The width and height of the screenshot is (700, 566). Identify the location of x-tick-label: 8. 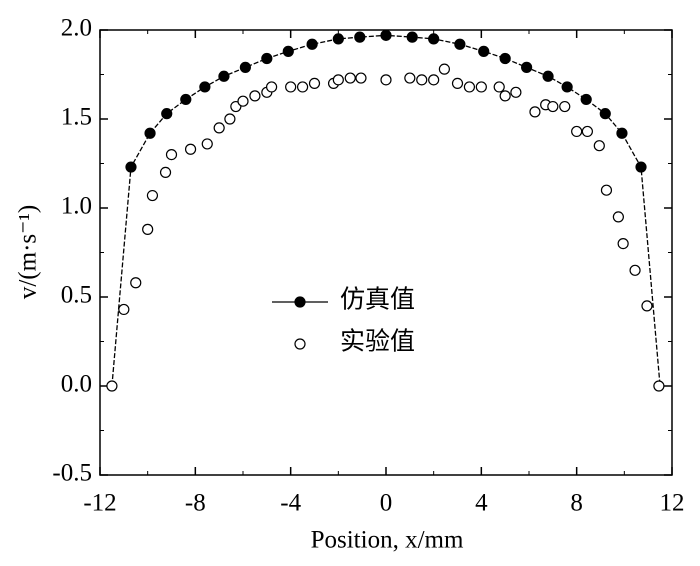
(576, 503).